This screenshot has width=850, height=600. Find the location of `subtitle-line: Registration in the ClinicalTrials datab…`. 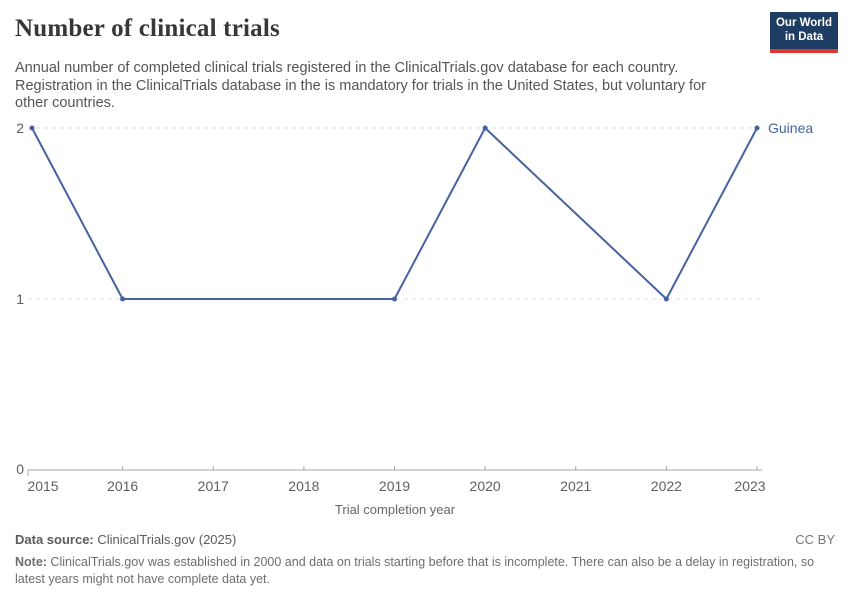

subtitle-line: Registration in the ClinicalTrials datab… is located at coordinates (360, 85).